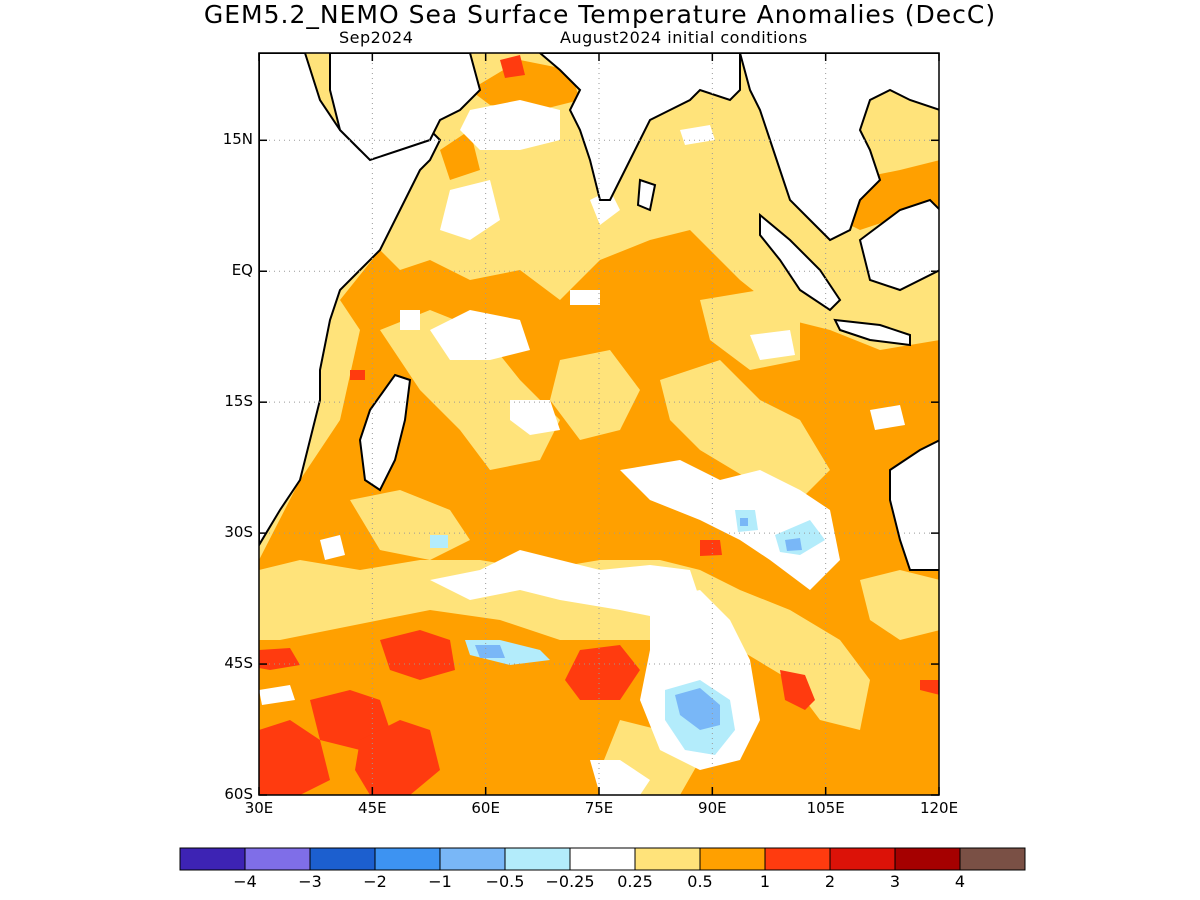 Image resolution: width=1200 pixels, height=900 pixels. Describe the element at coordinates (830, 881) in the screenshot. I see `colorbar-label: 2` at that location.